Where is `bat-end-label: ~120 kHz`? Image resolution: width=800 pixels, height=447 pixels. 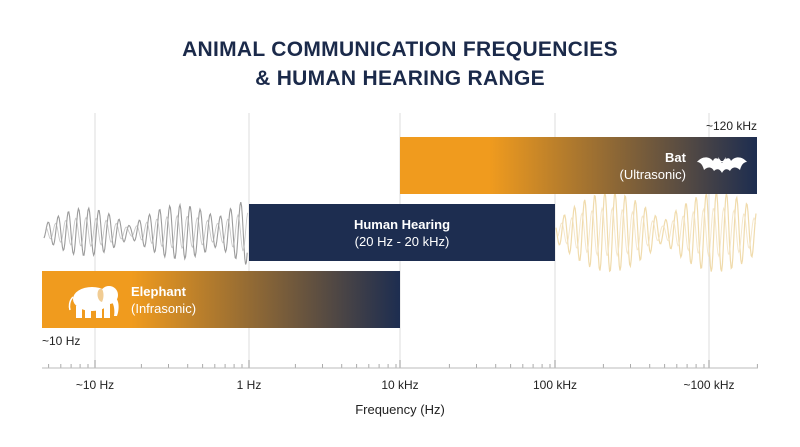
bat-end-label: ~120 kHz is located at coordinates (731, 126).